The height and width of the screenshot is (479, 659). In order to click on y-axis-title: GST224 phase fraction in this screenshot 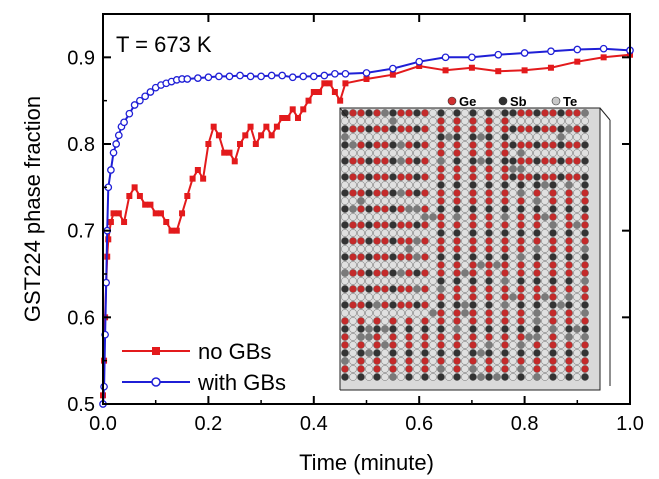, I will do `click(32, 209)`.